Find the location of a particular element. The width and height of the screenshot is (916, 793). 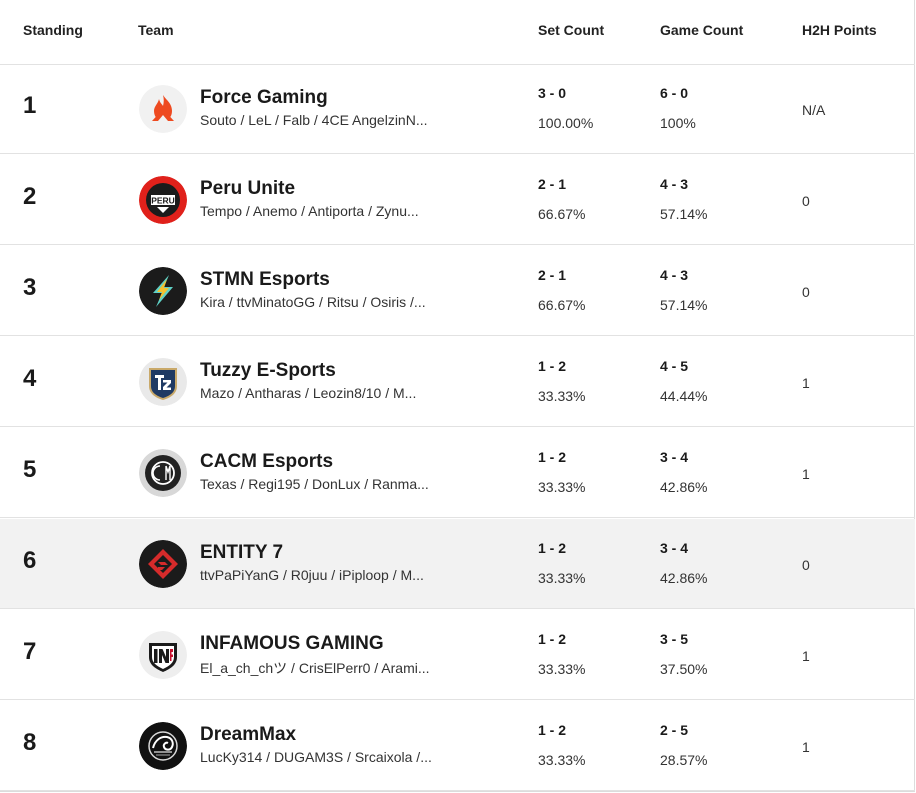

standing-number: 8 is located at coordinates (30, 742).